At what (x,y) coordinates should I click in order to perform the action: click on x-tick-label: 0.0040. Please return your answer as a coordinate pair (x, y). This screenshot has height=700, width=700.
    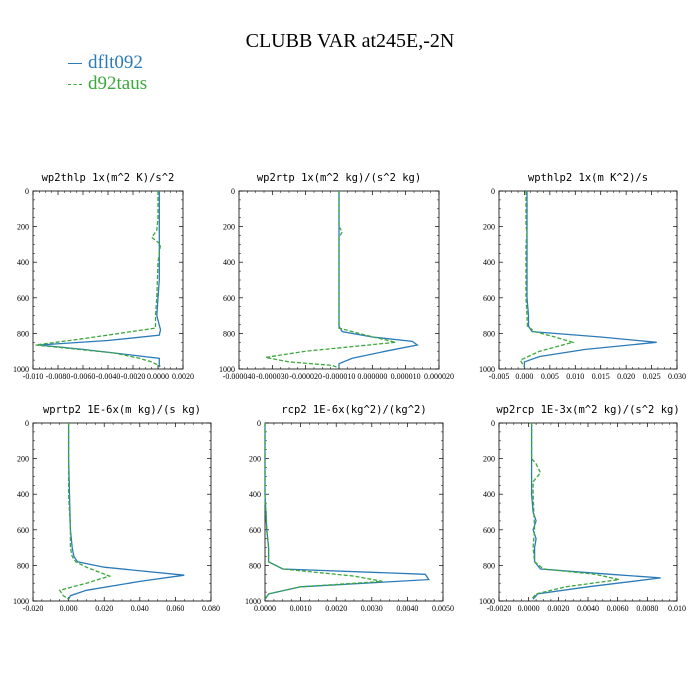
    Looking at the image, I should click on (407, 608).